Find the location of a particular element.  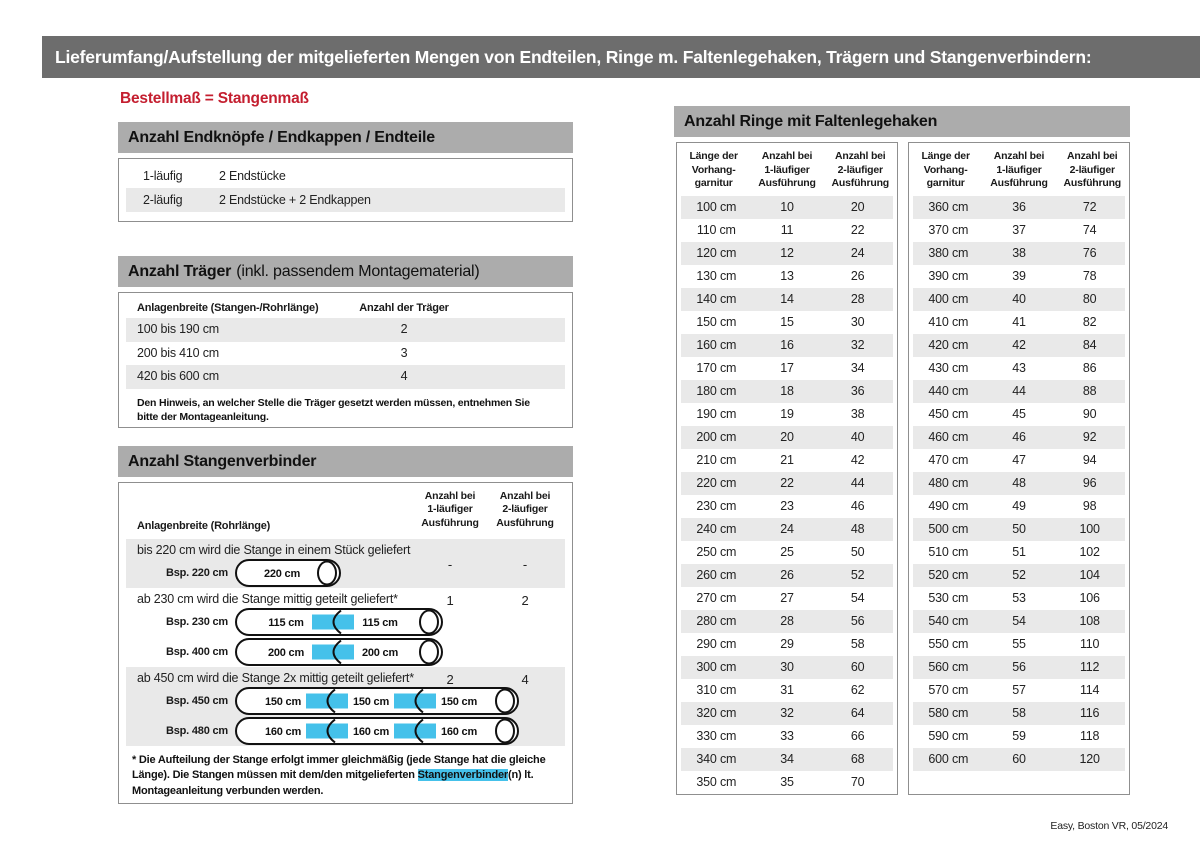

cell: 520 cm is located at coordinates (948, 575).